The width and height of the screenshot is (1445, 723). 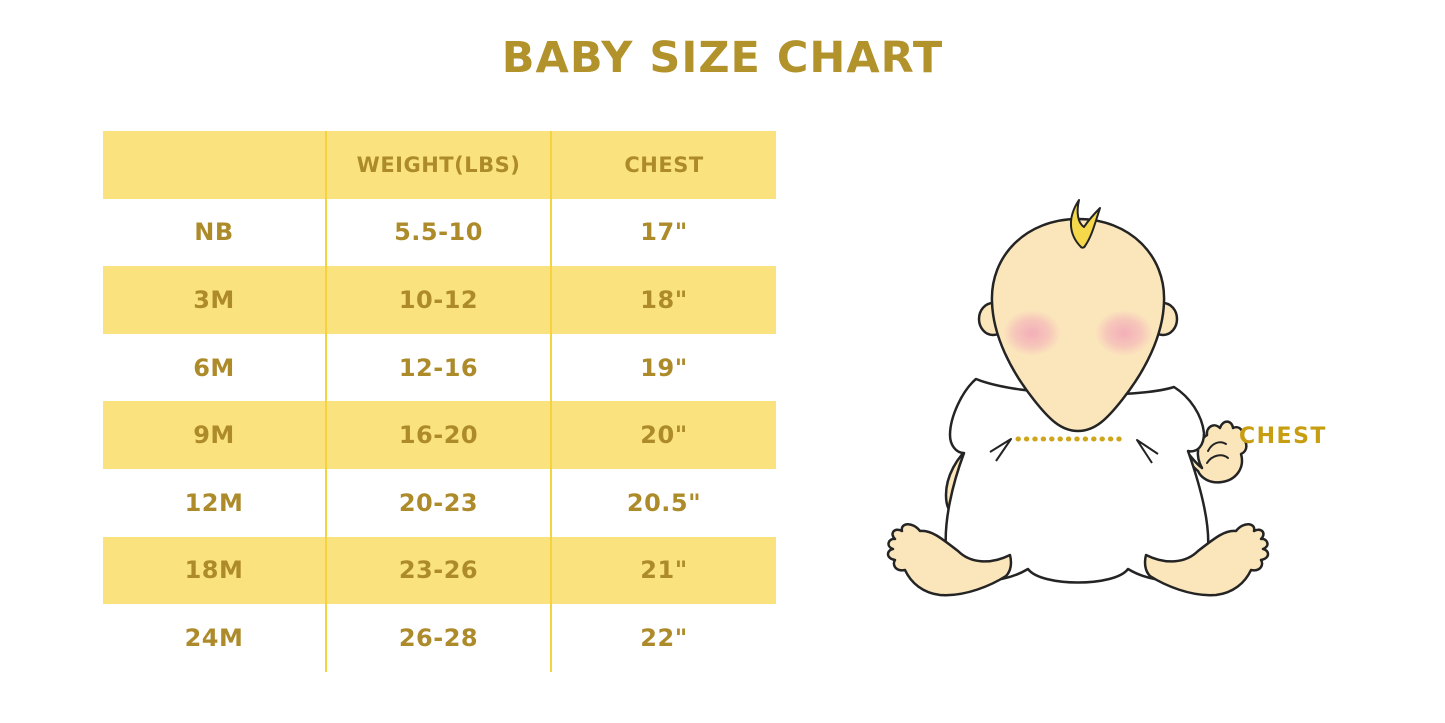 What do you see at coordinates (214, 165) in the screenshot?
I see `header-size` at bounding box center [214, 165].